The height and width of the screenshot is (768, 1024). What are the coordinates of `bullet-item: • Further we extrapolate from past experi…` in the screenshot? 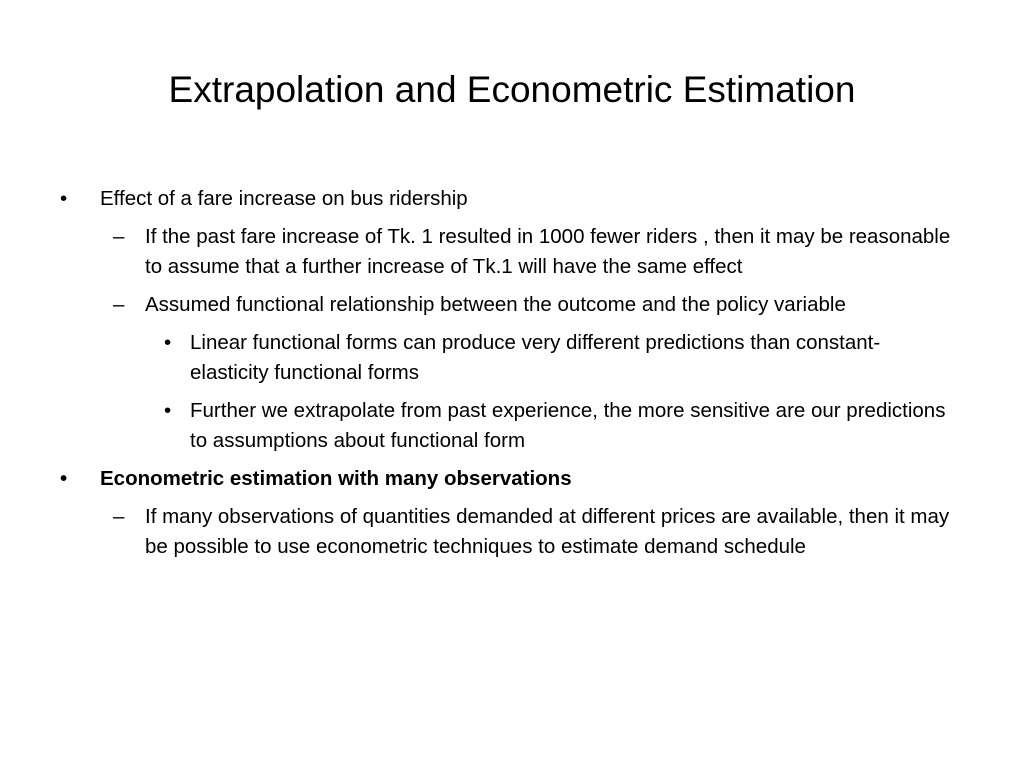 It's located at (557, 426).